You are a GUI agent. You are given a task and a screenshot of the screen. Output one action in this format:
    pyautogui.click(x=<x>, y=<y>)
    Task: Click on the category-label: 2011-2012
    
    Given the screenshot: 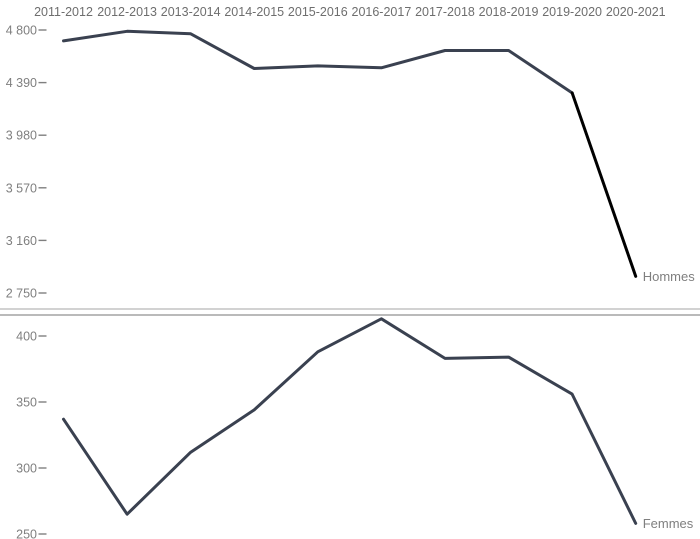 What is the action you would take?
    pyautogui.click(x=63, y=12)
    